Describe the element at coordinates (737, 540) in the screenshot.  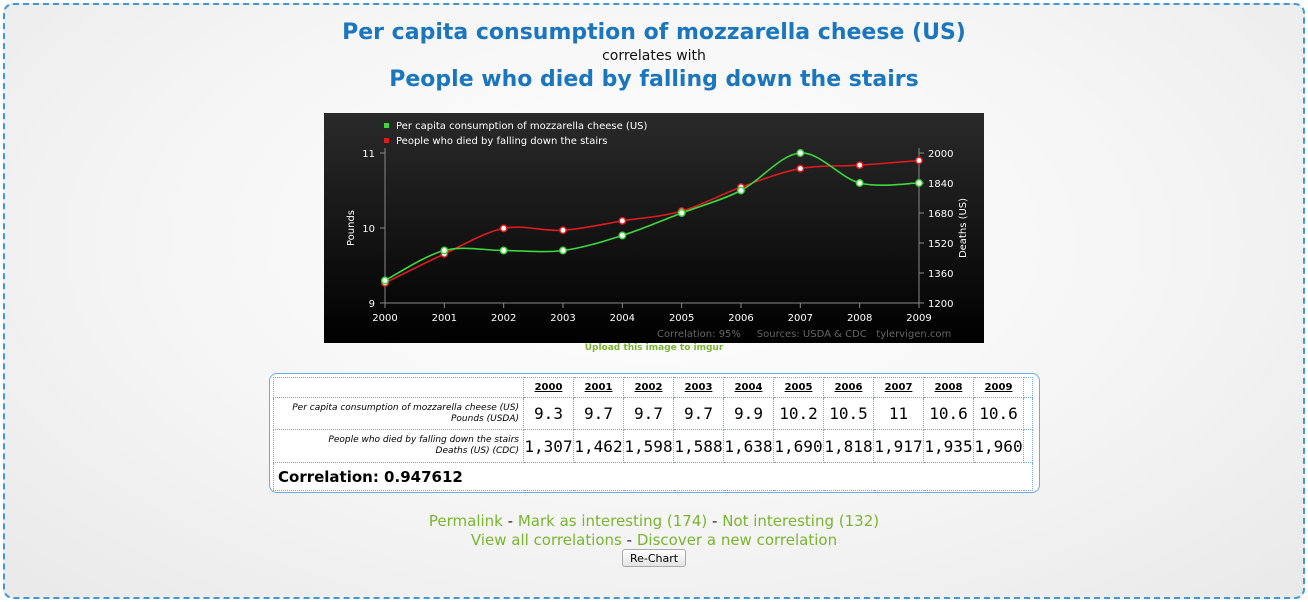
I see `discover-correlation-link: Discover a new correlation` at that location.